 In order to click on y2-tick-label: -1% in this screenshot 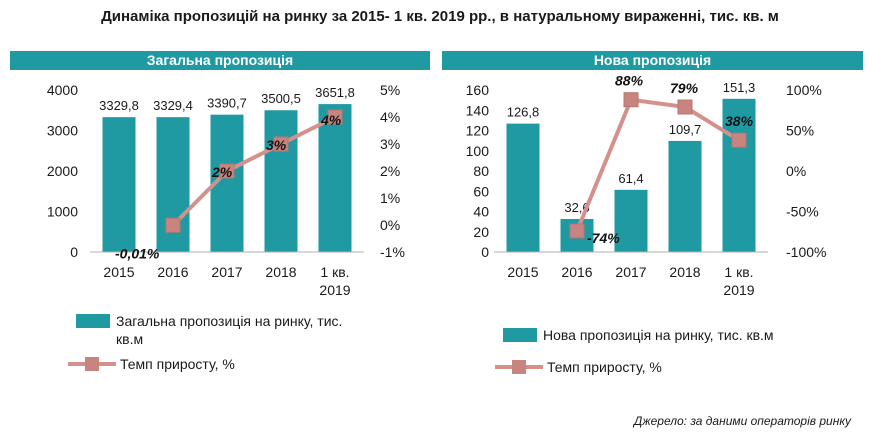, I will do `click(392, 252)`.